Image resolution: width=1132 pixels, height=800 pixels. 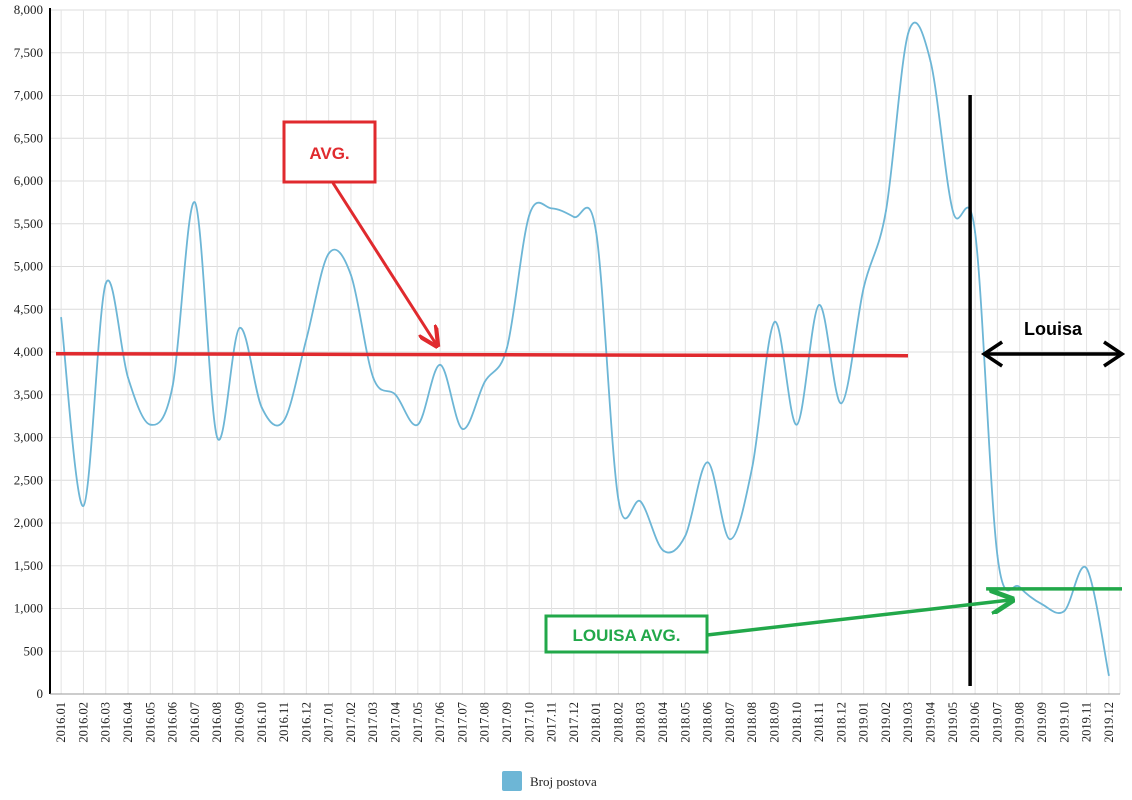 I want to click on x-tick-label: 2017.01, so click(x=329, y=722).